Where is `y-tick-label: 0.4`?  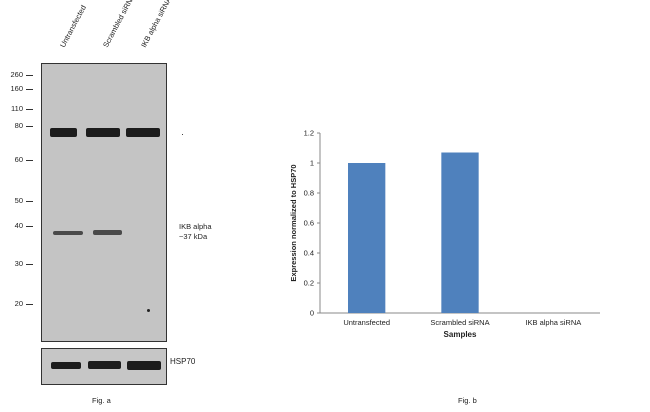 y-tick-label: 0.4 is located at coordinates (309, 253).